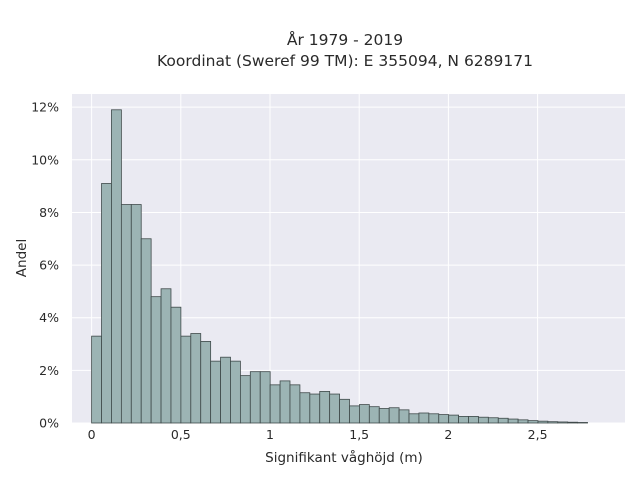 Image resolution: width=640 pixels, height=480 pixels. I want to click on y-tick-label: 10%, so click(45, 159).